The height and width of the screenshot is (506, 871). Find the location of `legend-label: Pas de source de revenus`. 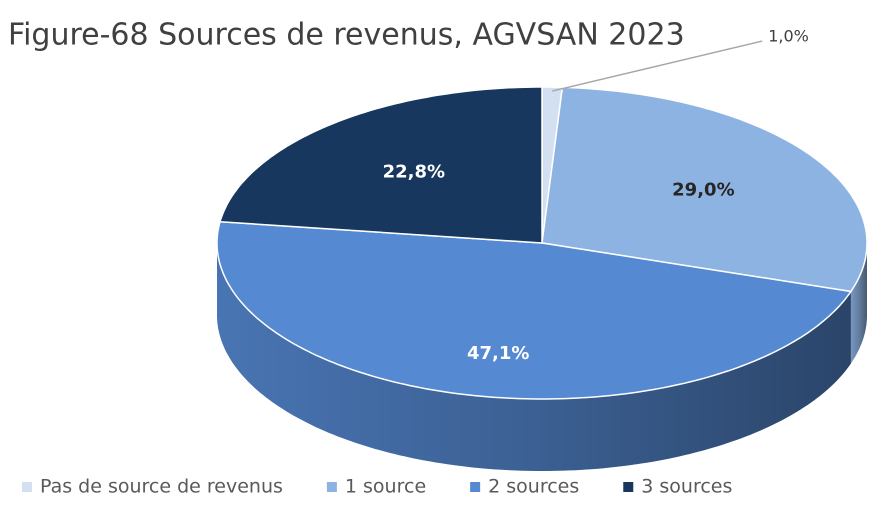

legend-label: Pas de source de revenus is located at coordinates (161, 487).